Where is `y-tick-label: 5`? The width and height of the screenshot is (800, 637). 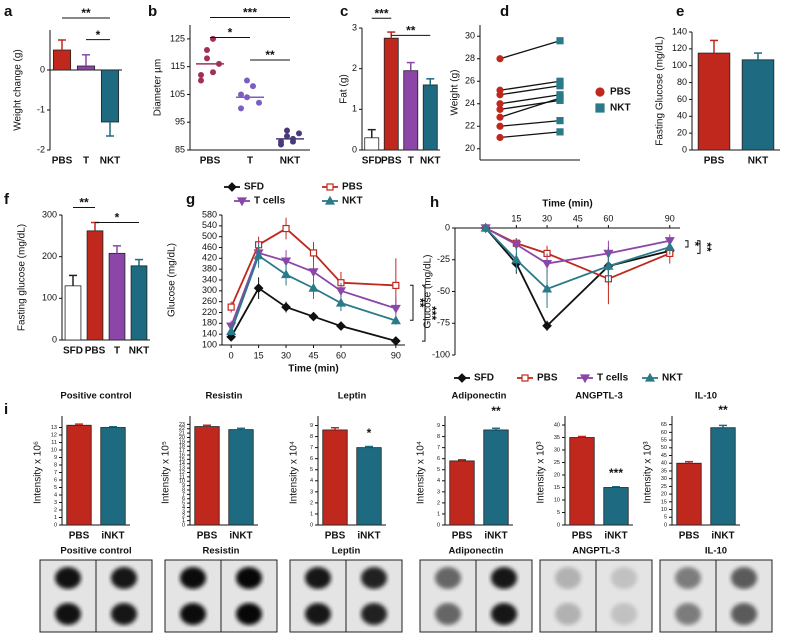 y-tick-label: 5 is located at coordinates (311, 470).